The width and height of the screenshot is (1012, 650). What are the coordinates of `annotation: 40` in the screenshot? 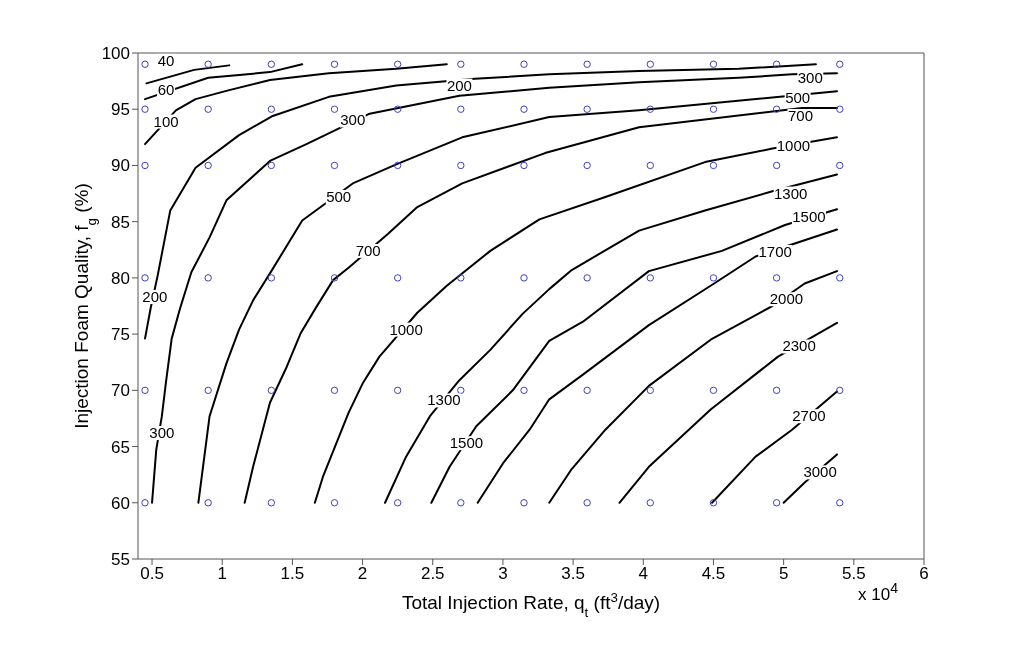 It's located at (166, 60).